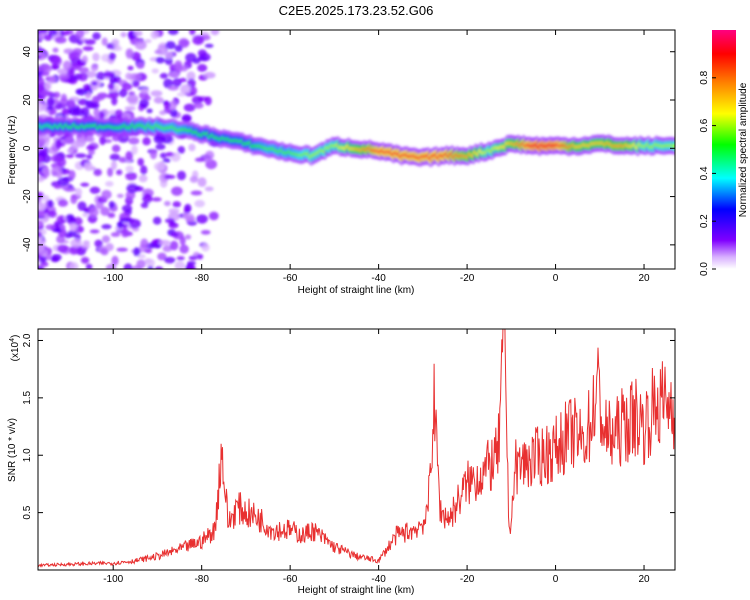 This screenshot has width=750, height=600. Describe the element at coordinates (467, 579) in the screenshot. I see `snr-x-tick-label: -20` at that location.